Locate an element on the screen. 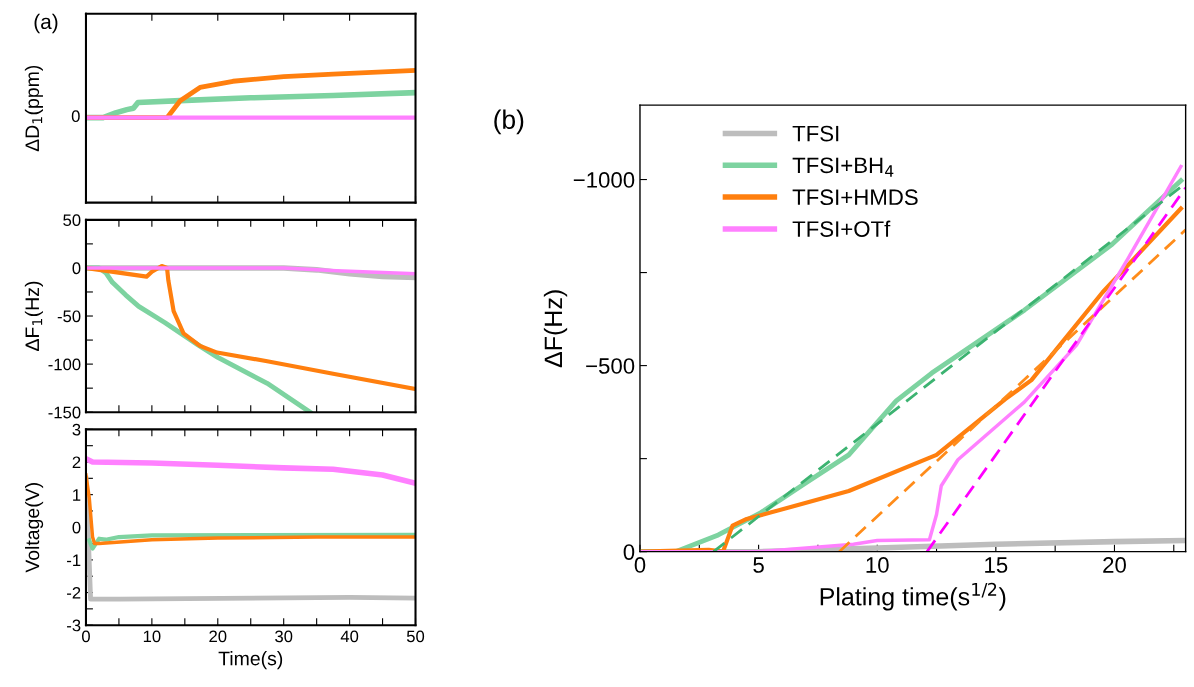  y-axis-title: ΔD$_{1}$(ppm) is located at coordinates (33, 108).